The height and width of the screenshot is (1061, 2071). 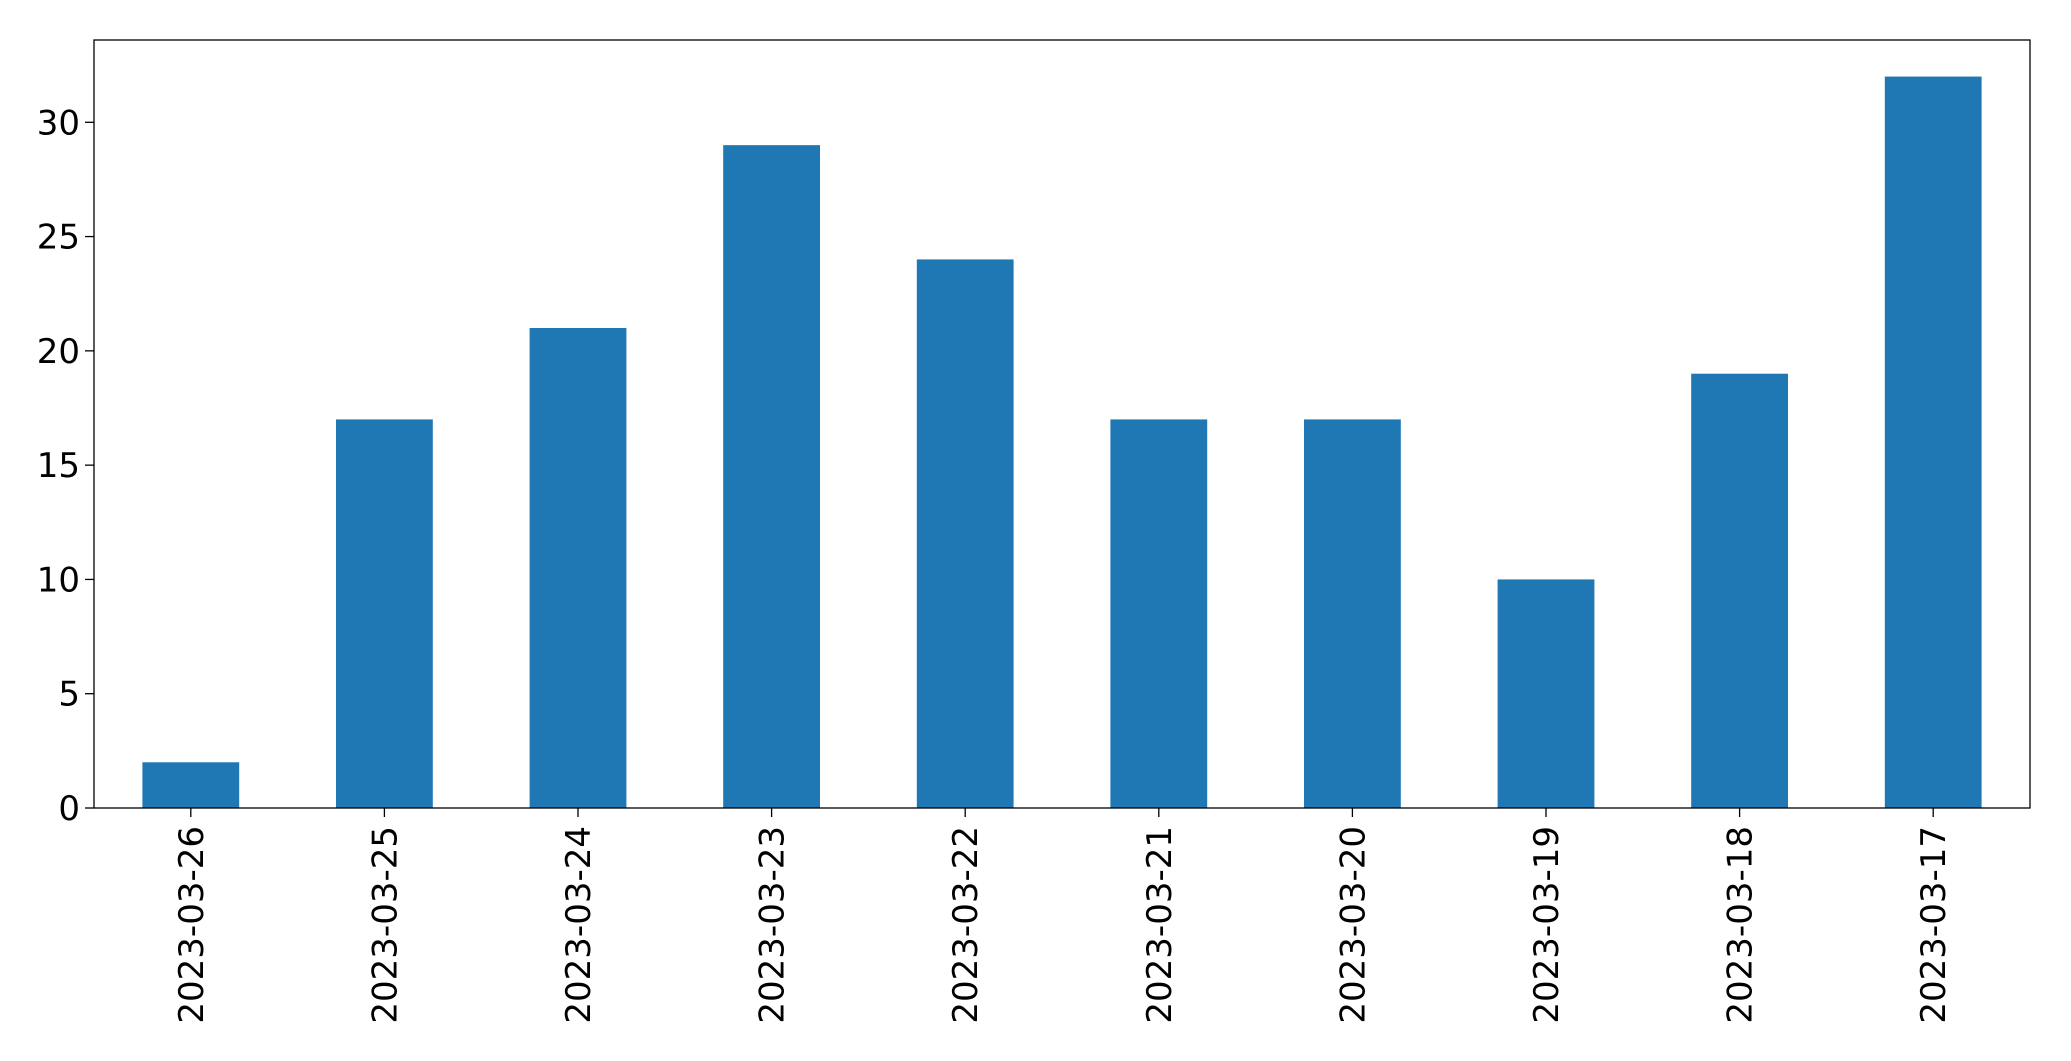 What do you see at coordinates (58, 238) in the screenshot?
I see `y-tick-label: 25` at bounding box center [58, 238].